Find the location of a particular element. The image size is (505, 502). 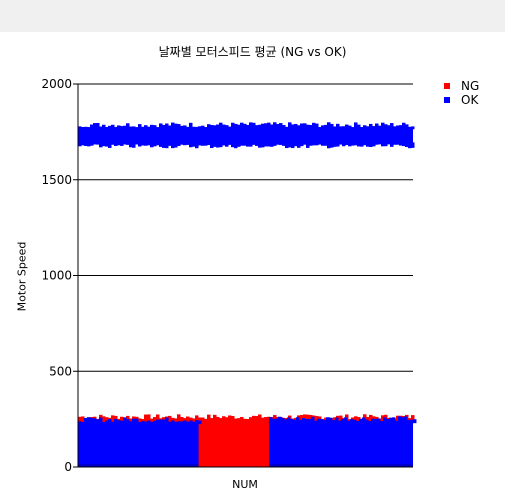

x-axis-label: NUM is located at coordinates (245, 484).